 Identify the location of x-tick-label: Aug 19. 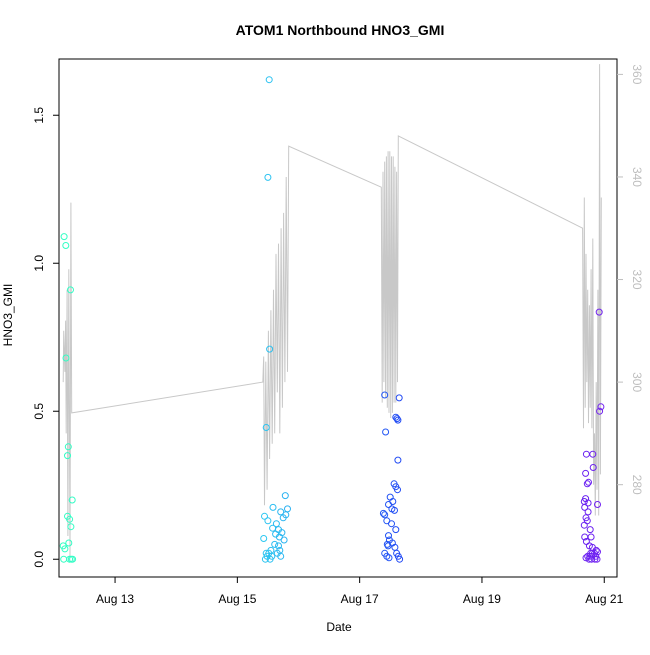
(482, 599).